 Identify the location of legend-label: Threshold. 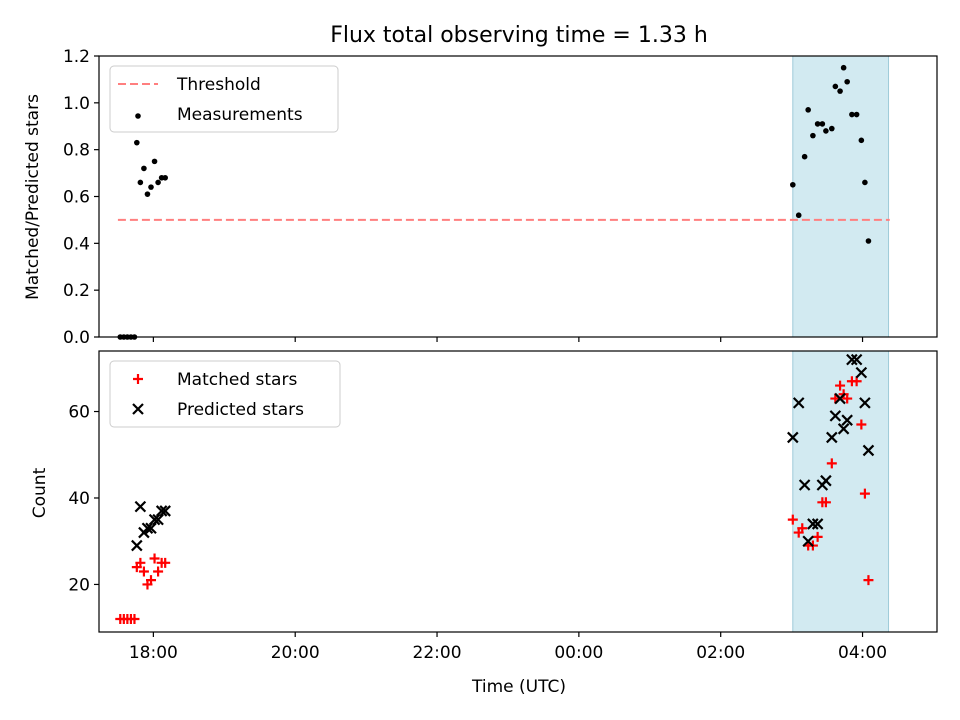
(218, 85).